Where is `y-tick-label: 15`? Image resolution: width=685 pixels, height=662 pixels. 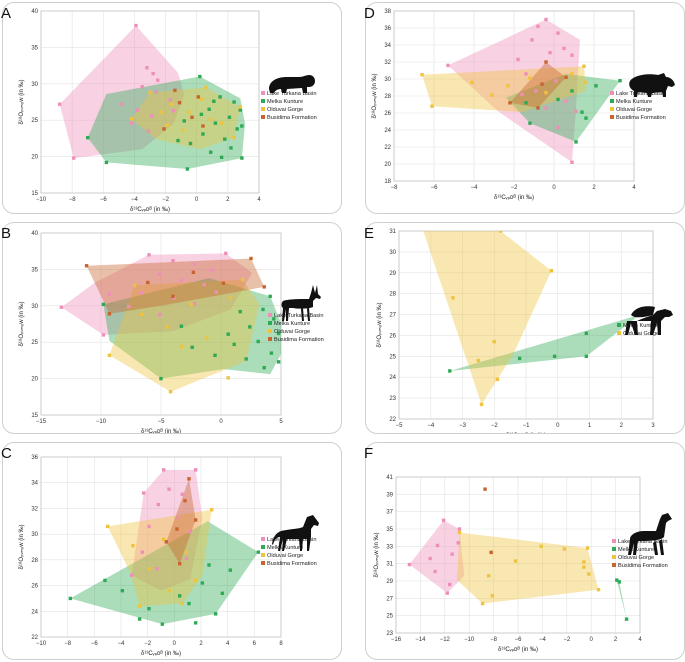 y-tick-label: 15 is located at coordinates (34, 194).